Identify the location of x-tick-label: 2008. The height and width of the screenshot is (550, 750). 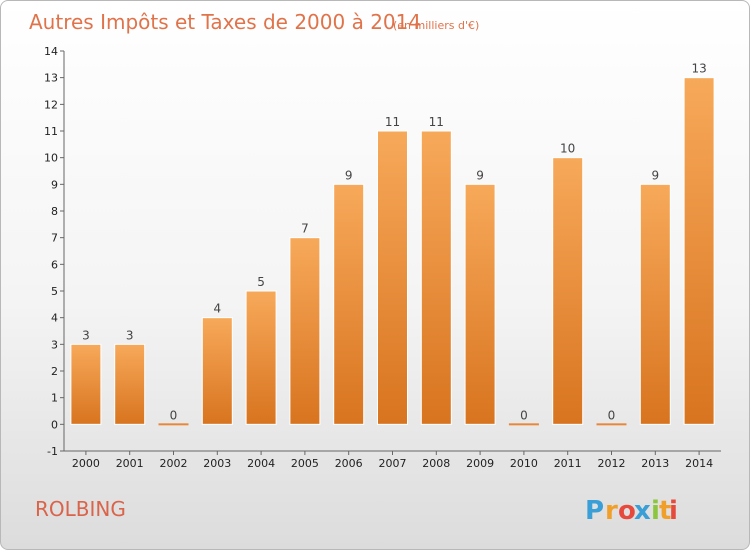
(436, 463).